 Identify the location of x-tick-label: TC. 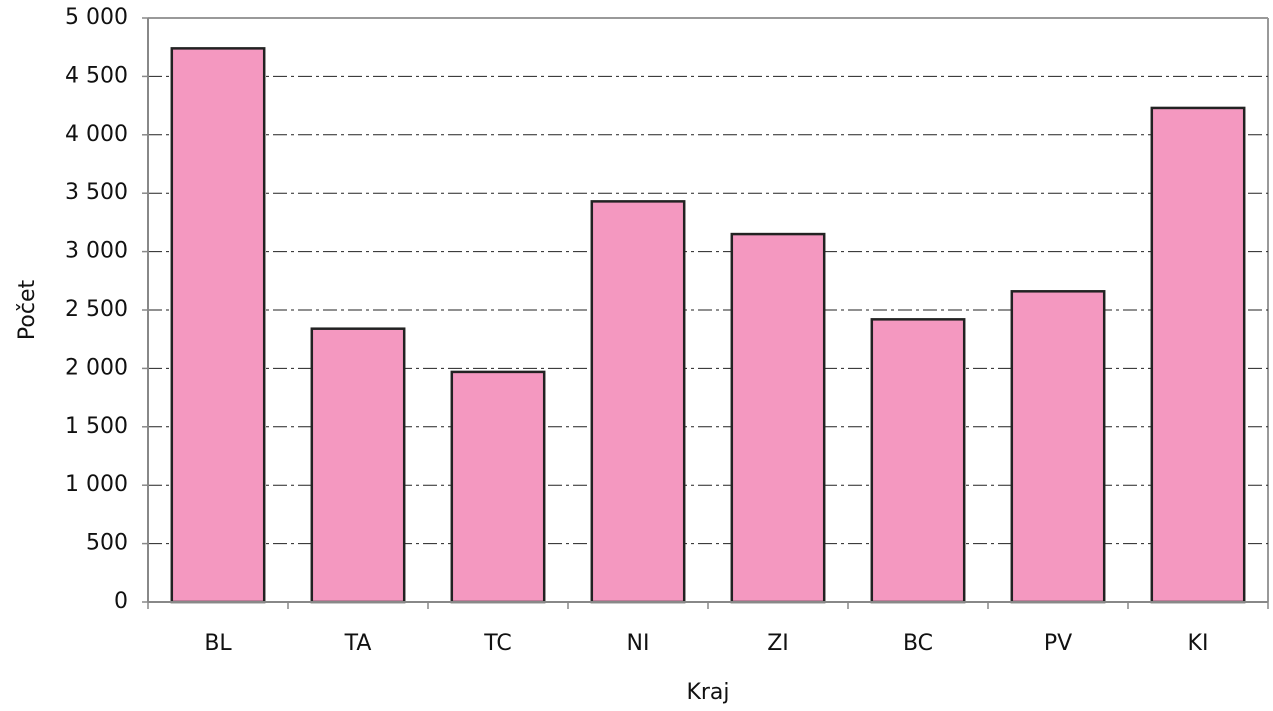
(497, 643).